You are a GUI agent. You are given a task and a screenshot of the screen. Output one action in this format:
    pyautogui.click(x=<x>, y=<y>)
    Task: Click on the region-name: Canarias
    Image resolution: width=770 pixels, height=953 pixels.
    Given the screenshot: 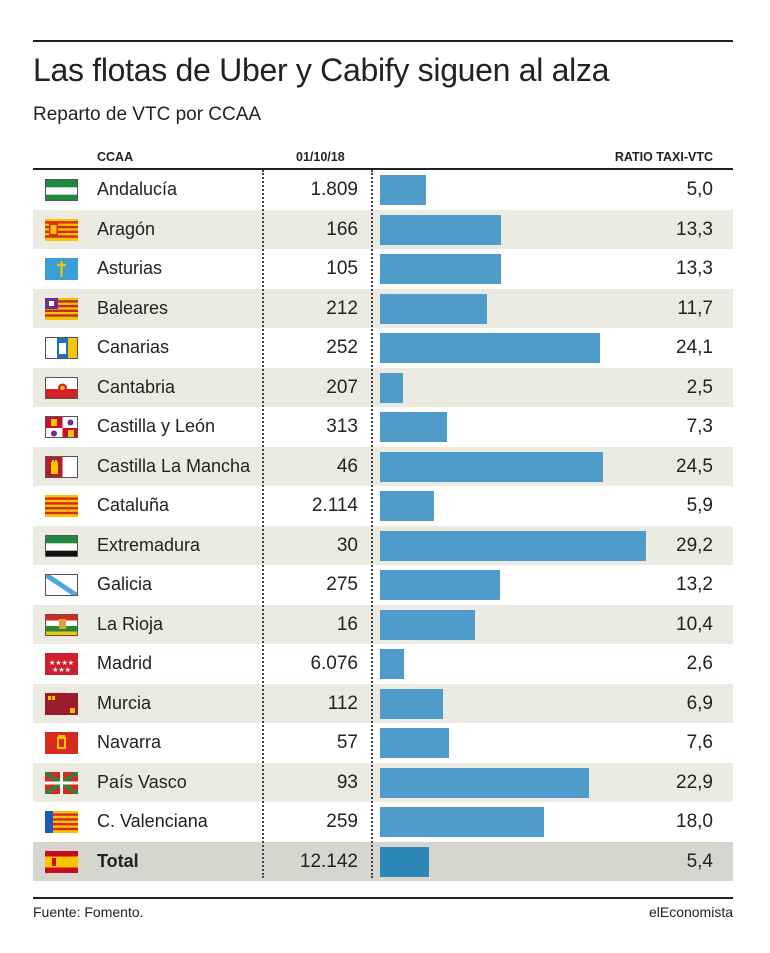 What is the action you would take?
    pyautogui.click(x=133, y=347)
    